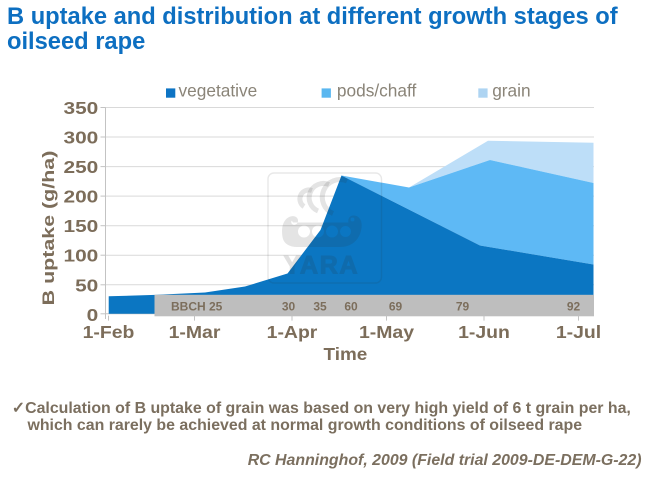 This screenshot has width=648, height=484. I want to click on svg-text: 1-Jun, so click(484, 332).